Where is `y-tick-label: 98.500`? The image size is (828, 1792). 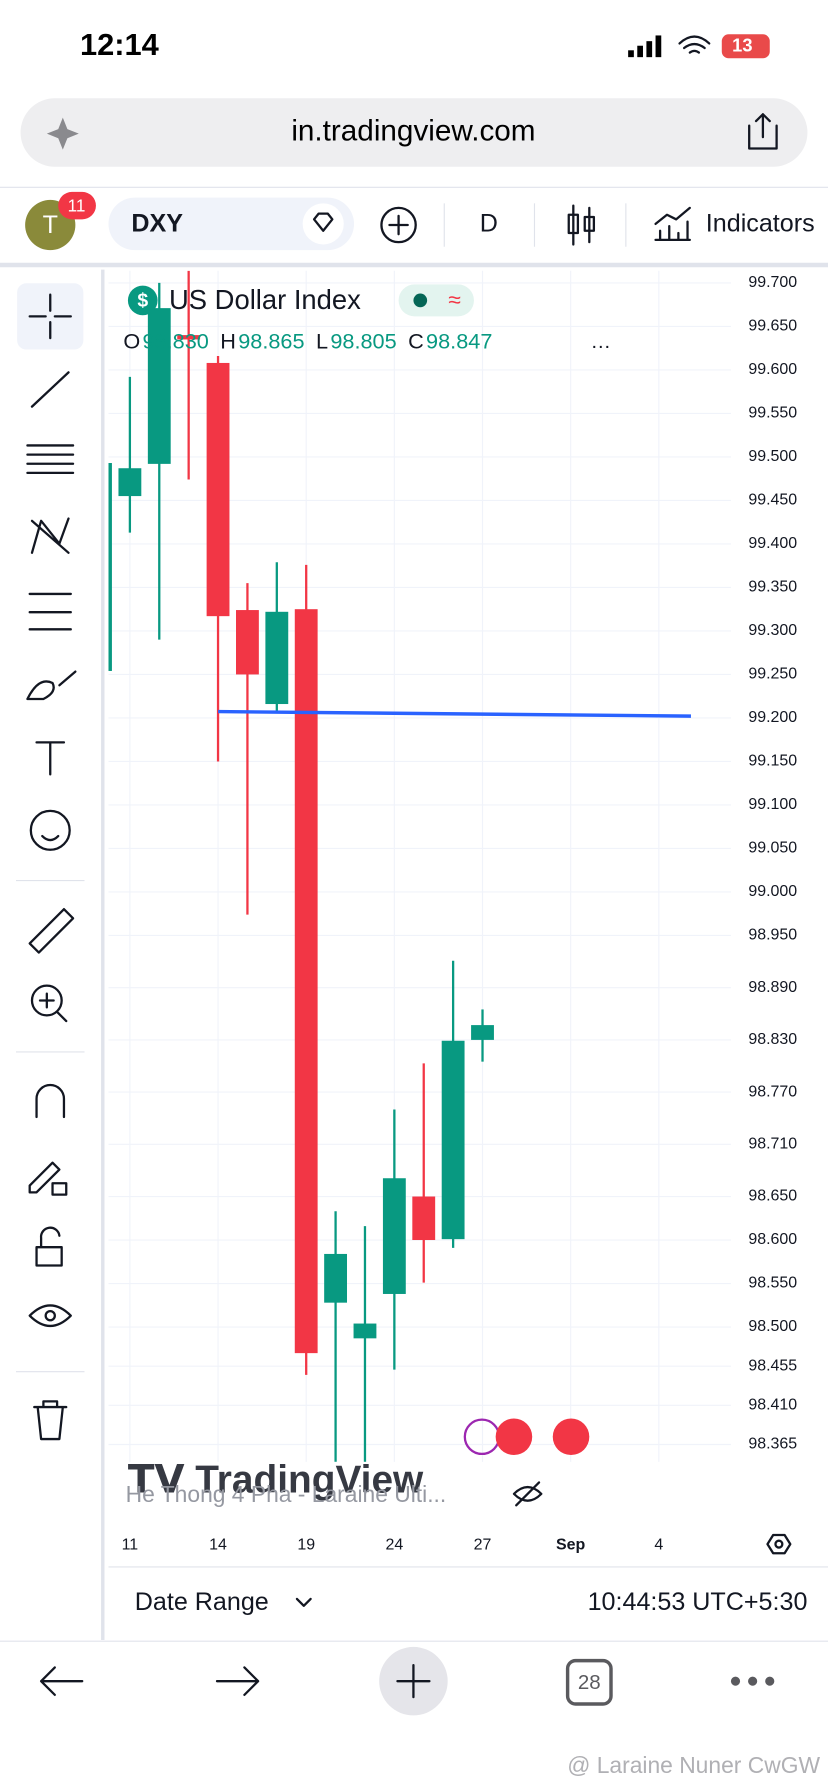 y-tick-label: 98.500 is located at coordinates (772, 1326).